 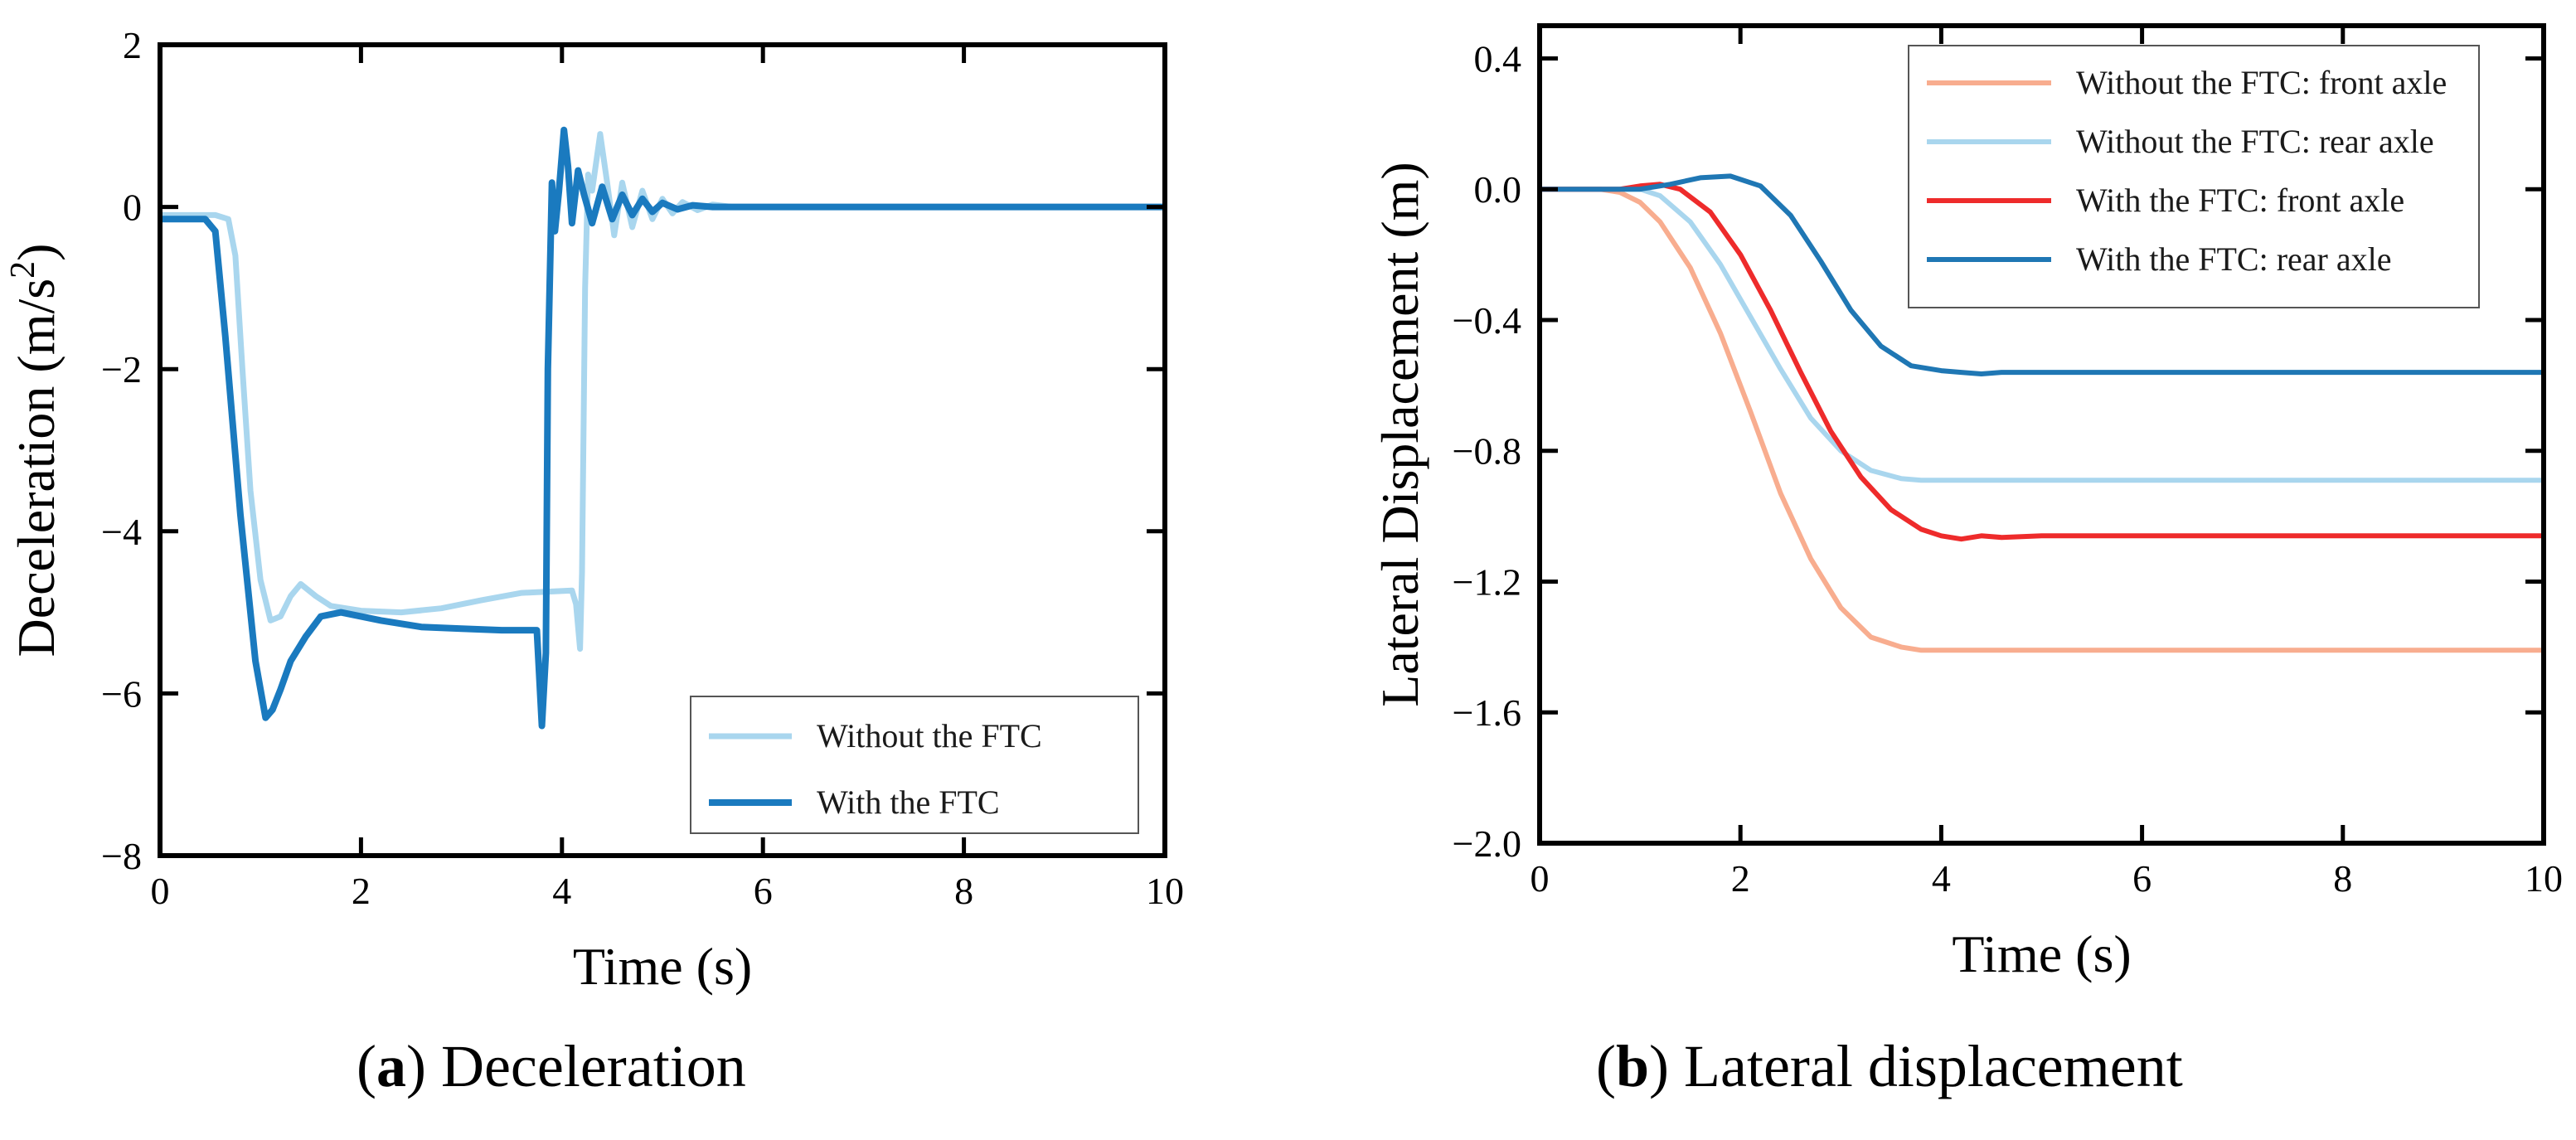 What do you see at coordinates (1487, 452) in the screenshot?
I see `y-tick-label: −0.8` at bounding box center [1487, 452].